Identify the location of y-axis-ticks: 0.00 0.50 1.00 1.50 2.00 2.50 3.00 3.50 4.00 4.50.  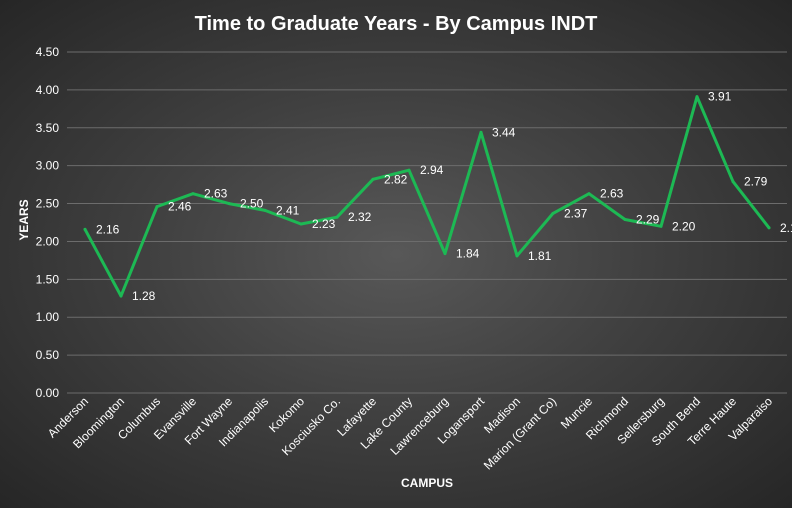
(48, 222).